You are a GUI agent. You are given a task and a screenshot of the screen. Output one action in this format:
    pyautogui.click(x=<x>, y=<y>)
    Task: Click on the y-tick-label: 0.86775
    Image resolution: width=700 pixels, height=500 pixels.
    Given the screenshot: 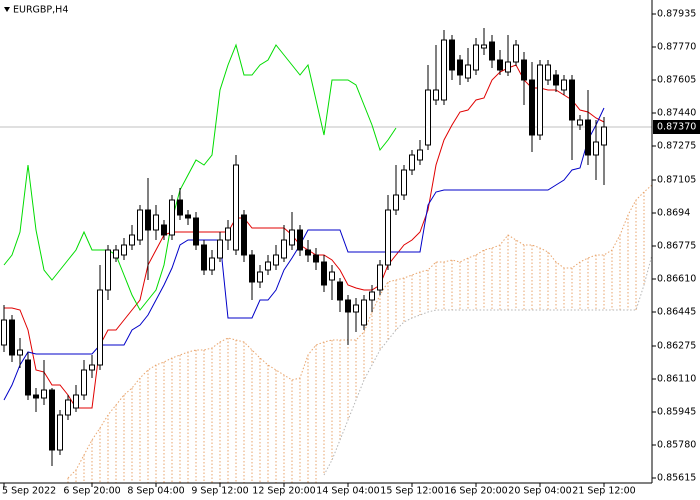 What is the action you would take?
    pyautogui.click(x=676, y=246)
    